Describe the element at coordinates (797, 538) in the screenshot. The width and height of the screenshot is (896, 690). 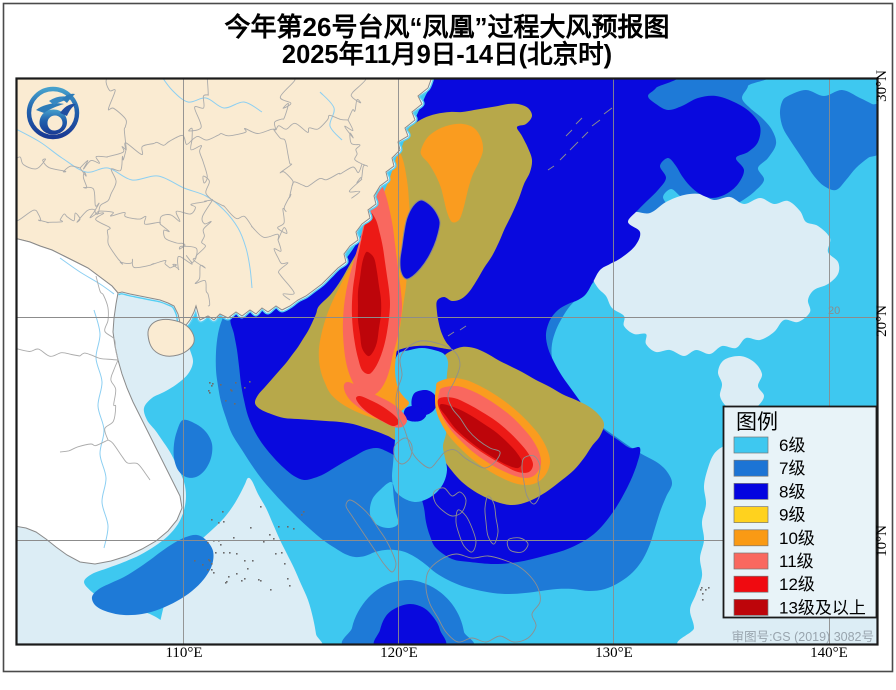
I see `svg-text: 10级` at that location.